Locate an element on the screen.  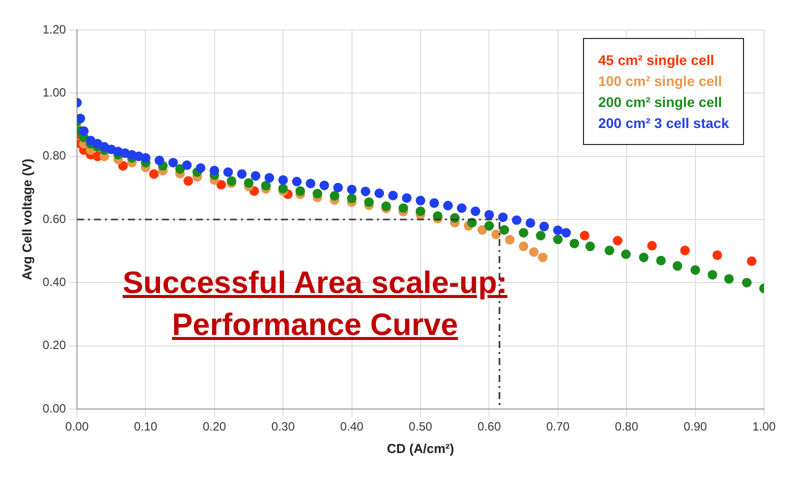
y-tick-label: 0.00 is located at coordinates (54, 408).